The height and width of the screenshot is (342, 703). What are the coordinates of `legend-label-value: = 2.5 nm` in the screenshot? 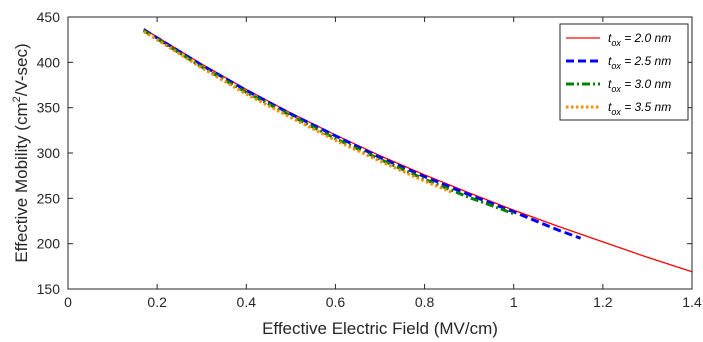 It's located at (646, 61).